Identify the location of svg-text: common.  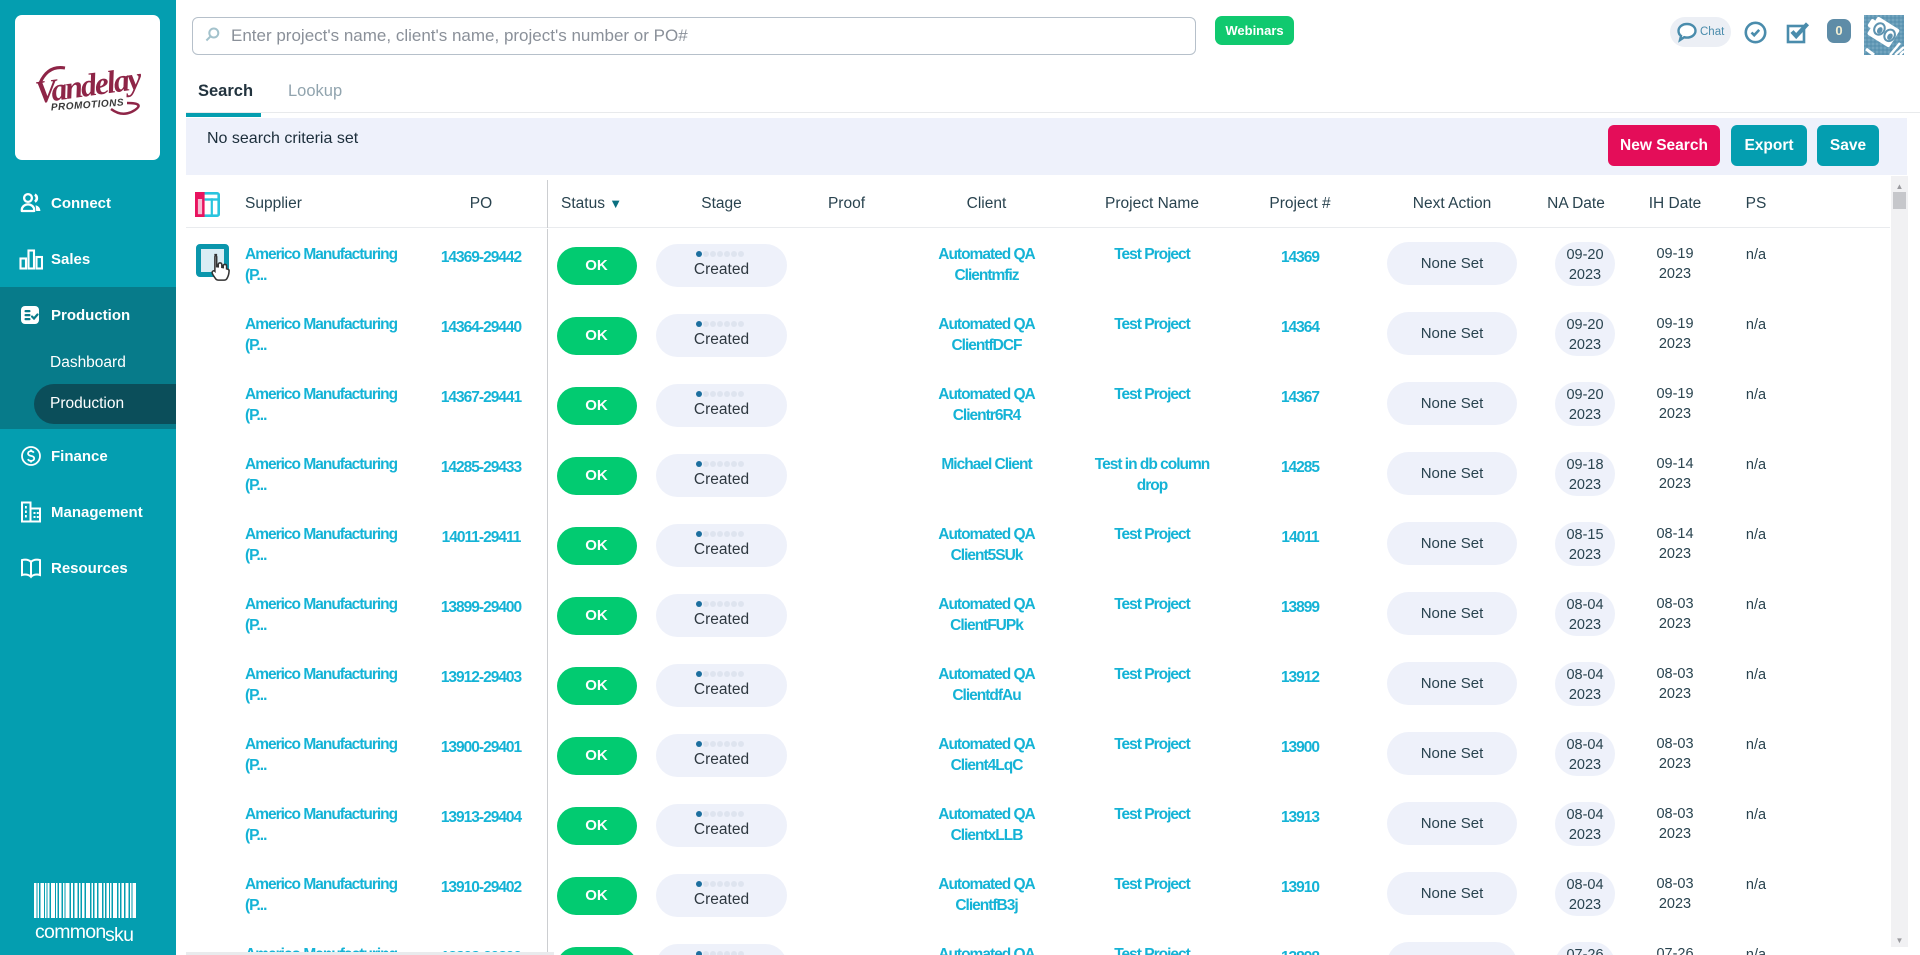
(70, 931).